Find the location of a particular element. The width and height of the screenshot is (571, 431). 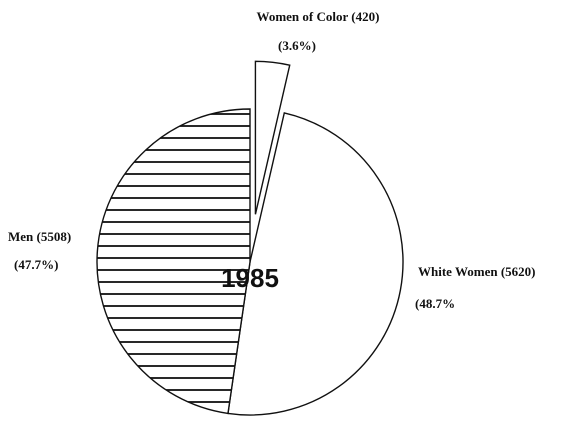

slice-label: White Women (5620) is located at coordinates (476, 271).